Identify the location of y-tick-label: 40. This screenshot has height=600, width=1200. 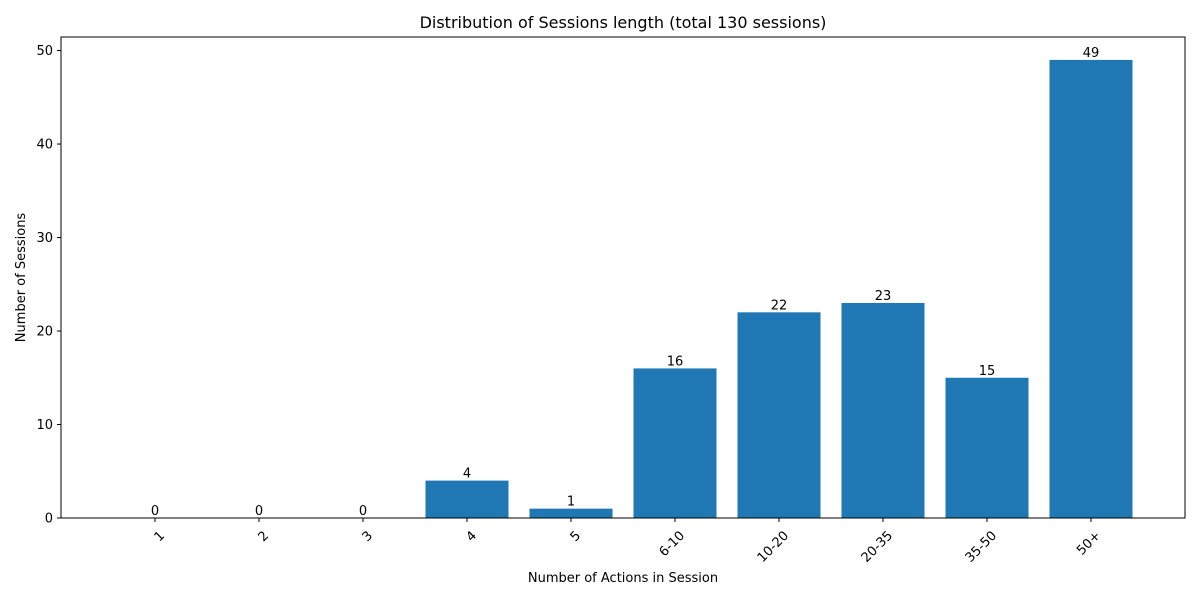
(44, 145).